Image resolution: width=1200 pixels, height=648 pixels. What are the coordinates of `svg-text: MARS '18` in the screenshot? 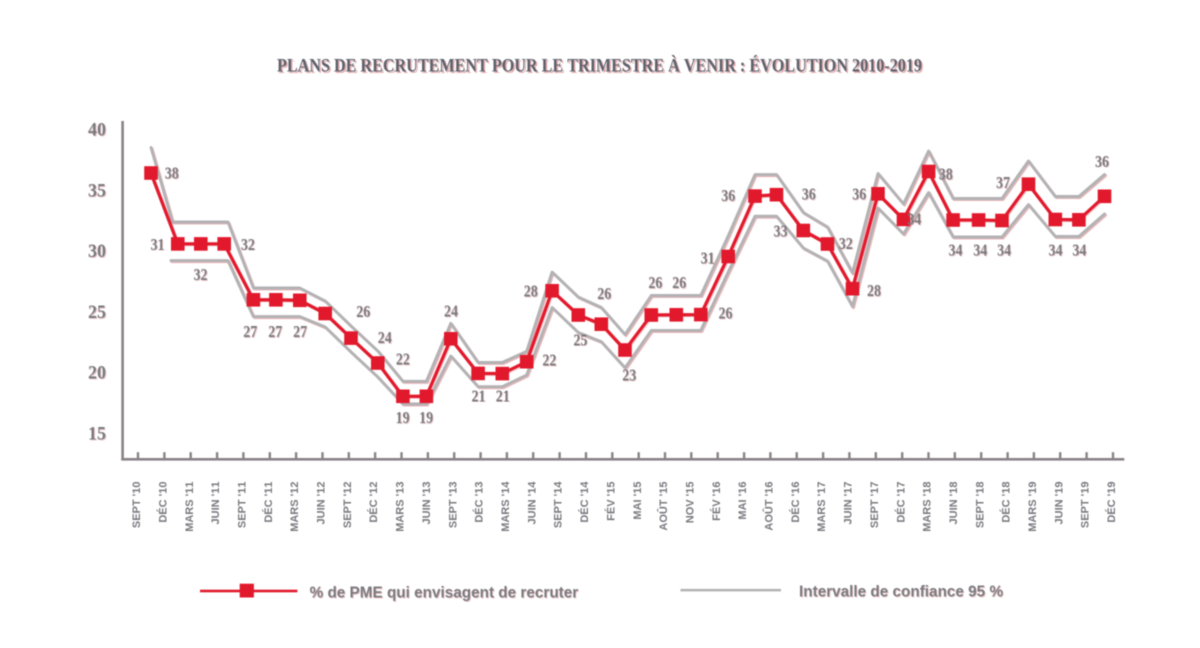 It's located at (928, 507).